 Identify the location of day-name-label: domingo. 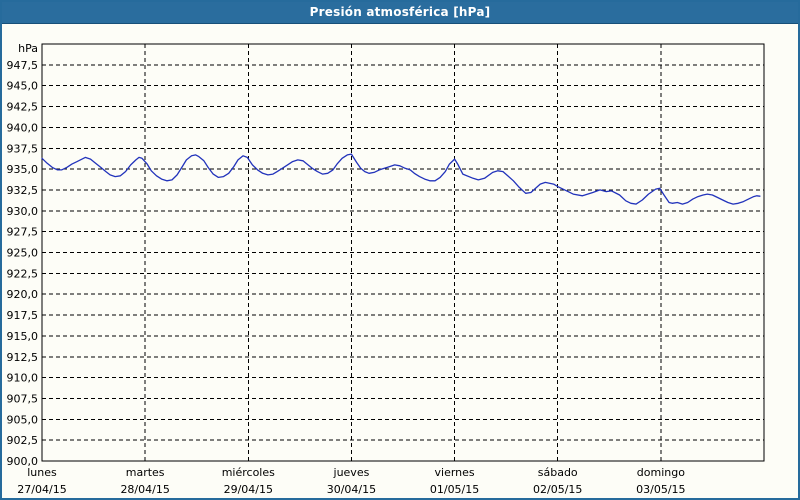
(661, 472).